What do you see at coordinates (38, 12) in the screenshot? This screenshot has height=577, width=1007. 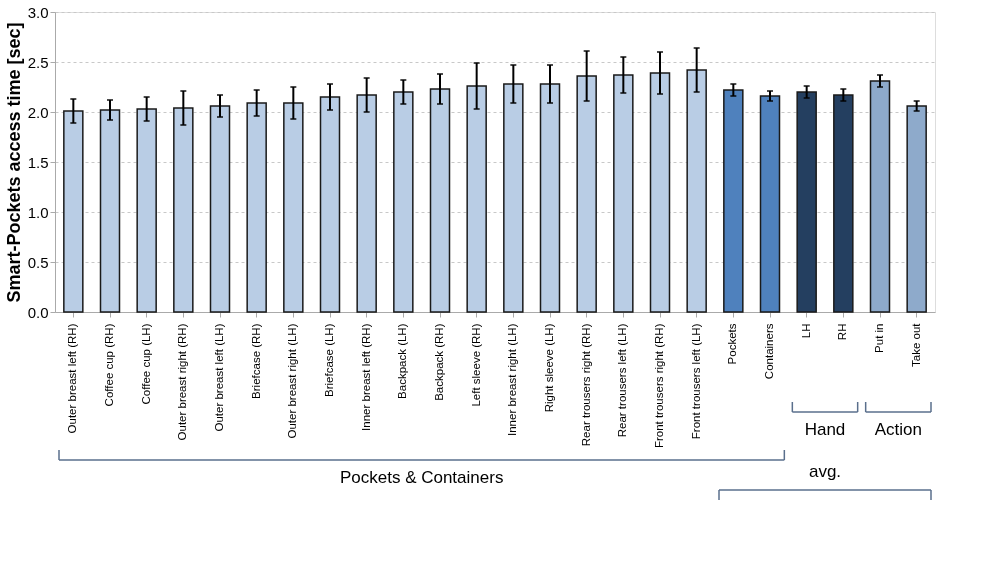 I see `y-tick-label: 3.0` at bounding box center [38, 12].